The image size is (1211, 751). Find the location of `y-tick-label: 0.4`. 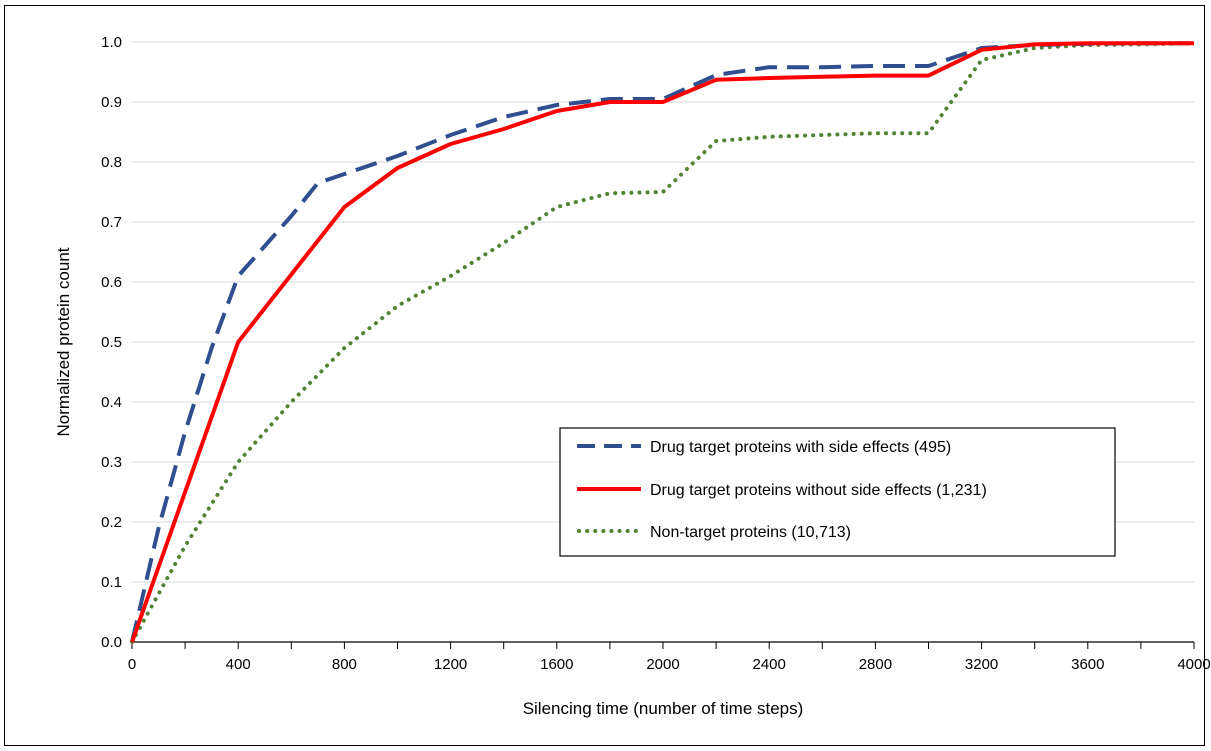

y-tick-label: 0.4 is located at coordinates (111, 402).